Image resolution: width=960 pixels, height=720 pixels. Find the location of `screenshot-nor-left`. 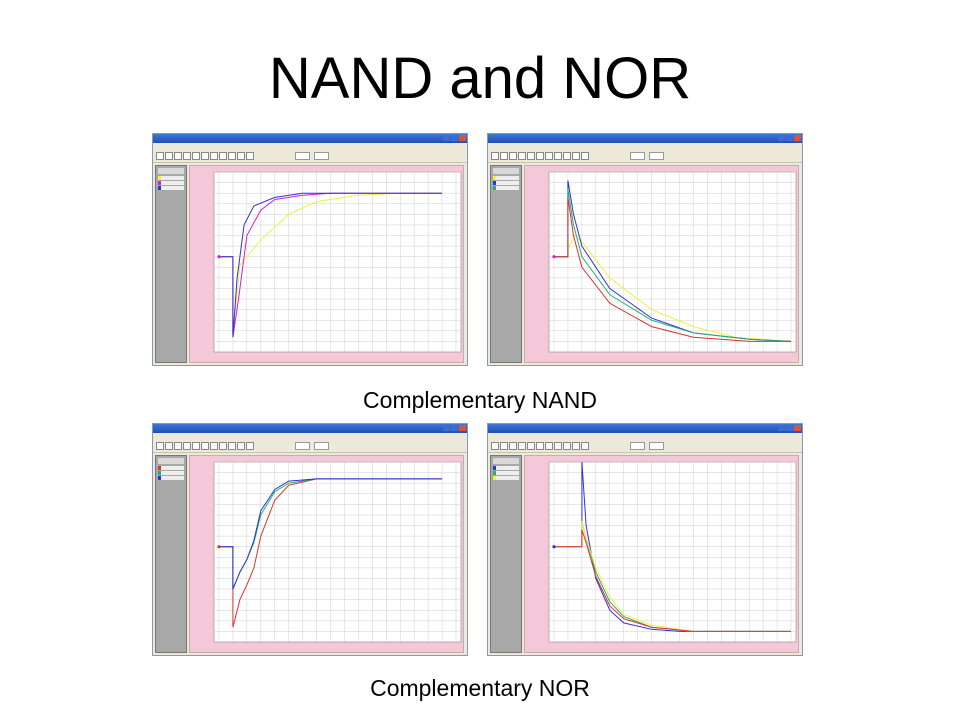

screenshot-nor-left is located at coordinates (310, 539).